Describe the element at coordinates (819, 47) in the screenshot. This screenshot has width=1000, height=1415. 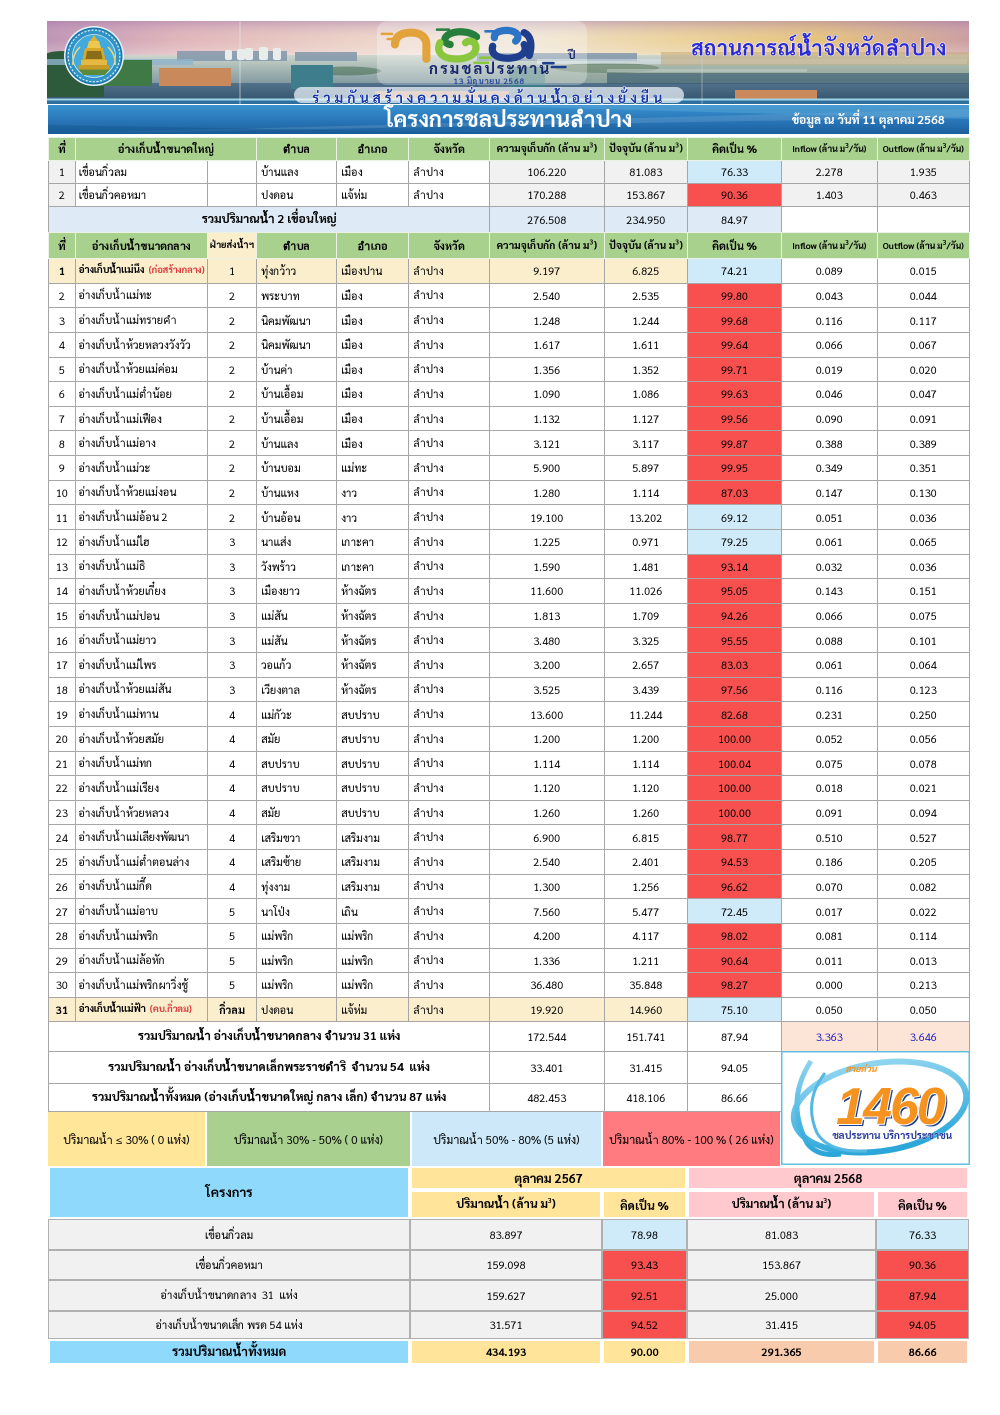
I see `svg-text: สถานการณ์น้ำจังหวัดลำปาง` at that location.